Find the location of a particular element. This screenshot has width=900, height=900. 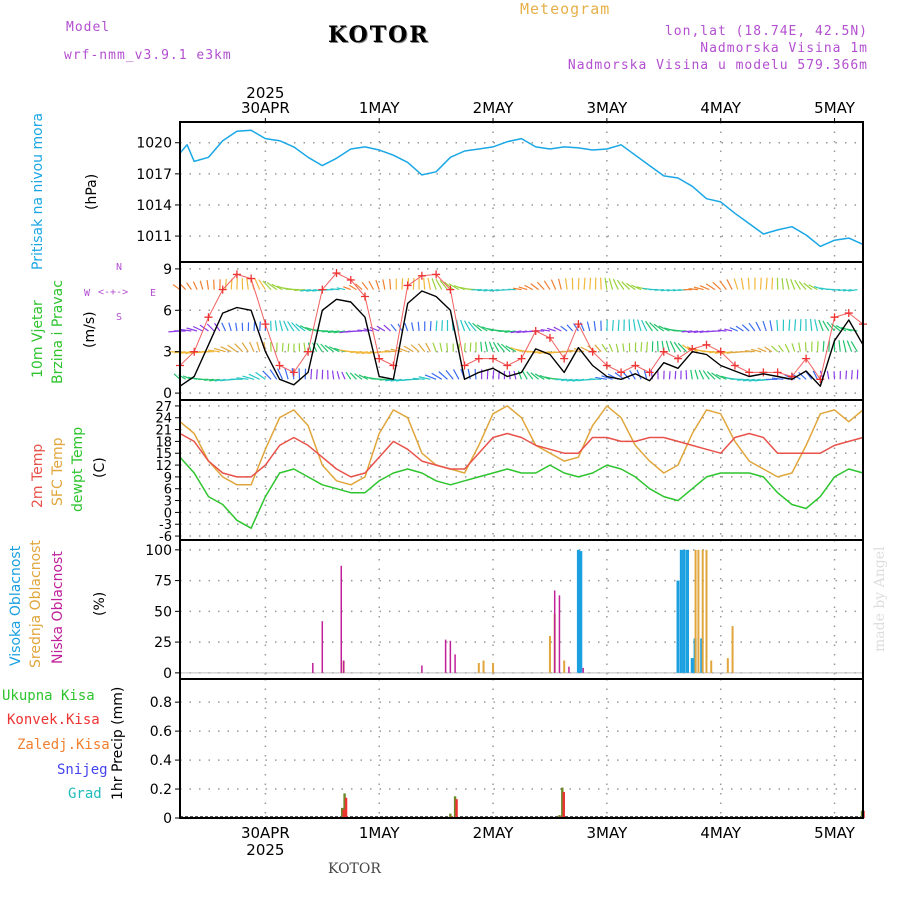

bottom-year-label: 2025 is located at coordinates (265, 850).